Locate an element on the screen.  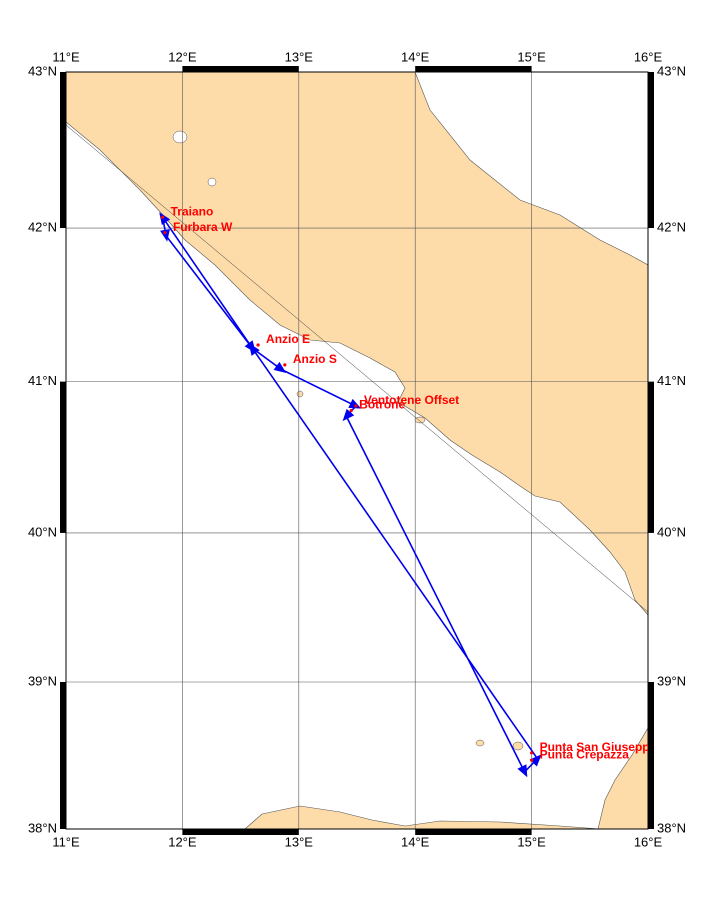
station-label: Traiano is located at coordinates (192, 211).